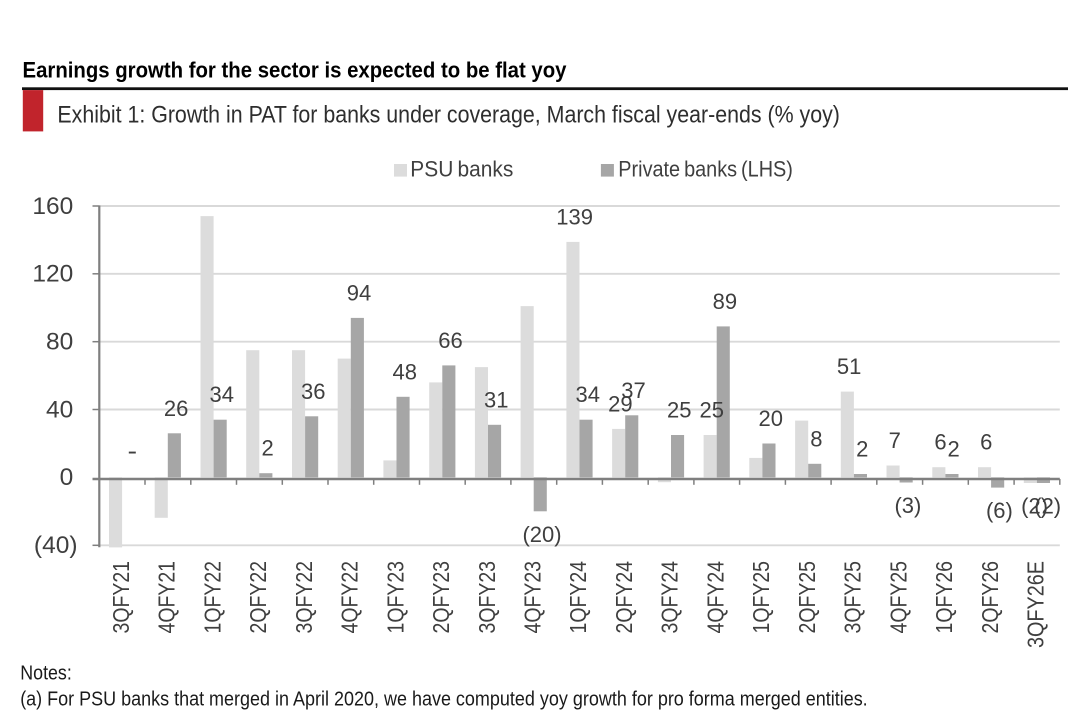  Describe the element at coordinates (999, 510) in the screenshot. I see `svg-text: (6)` at that location.